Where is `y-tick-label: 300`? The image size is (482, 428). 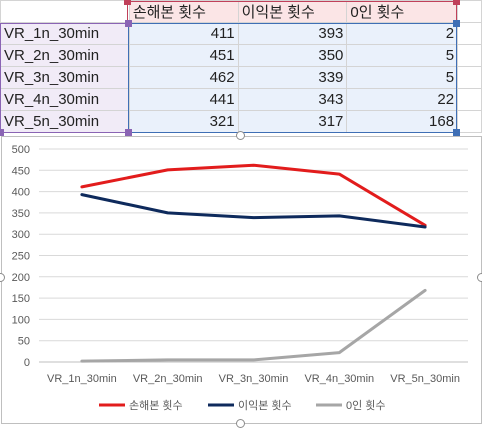
y-tick-label: 300 is located at coordinates (21, 235).